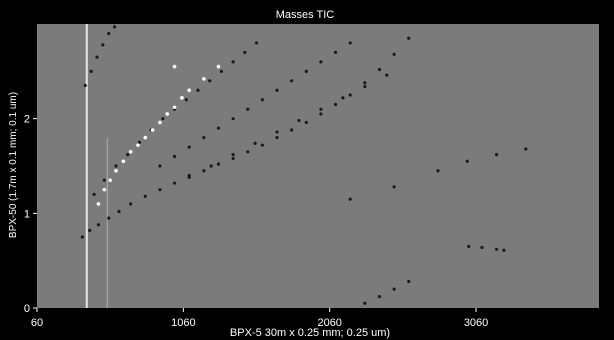 This screenshot has width=614, height=340. I want to click on x-tick-label: 2060, so click(329, 323).